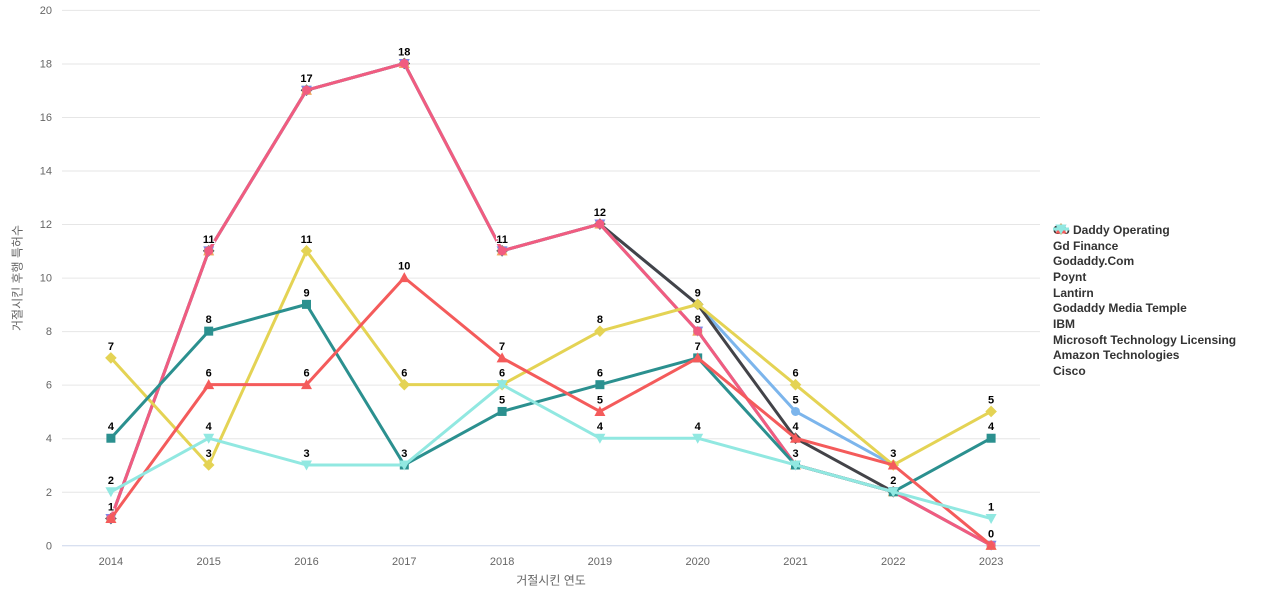 The height and width of the screenshot is (600, 1280). I want to click on legend-item-label: Lantirn, so click(1073, 292).